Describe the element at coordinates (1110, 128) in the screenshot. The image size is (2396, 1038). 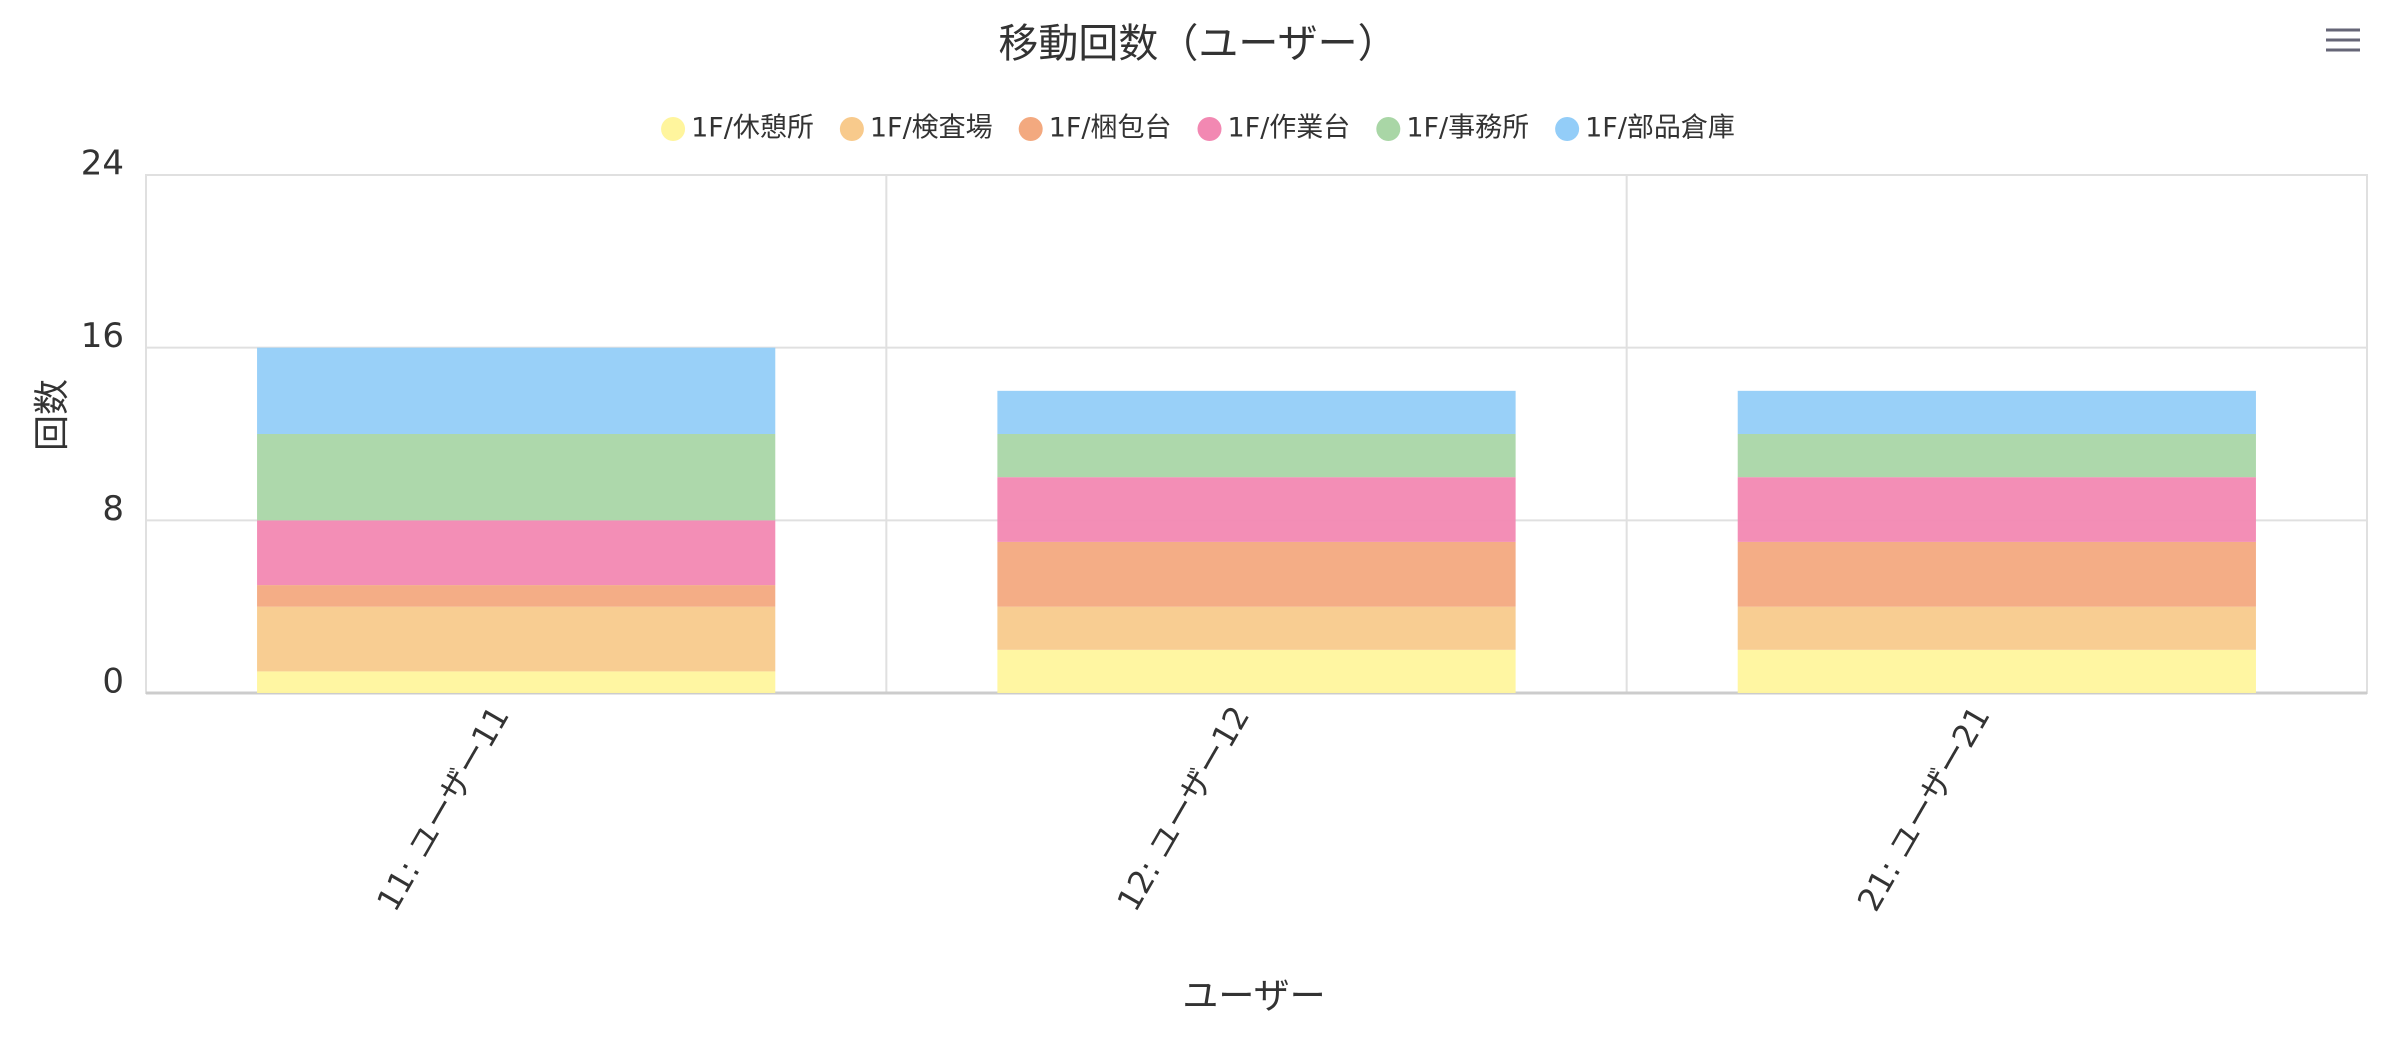
I see `legend-label: 1F/梱包台` at that location.